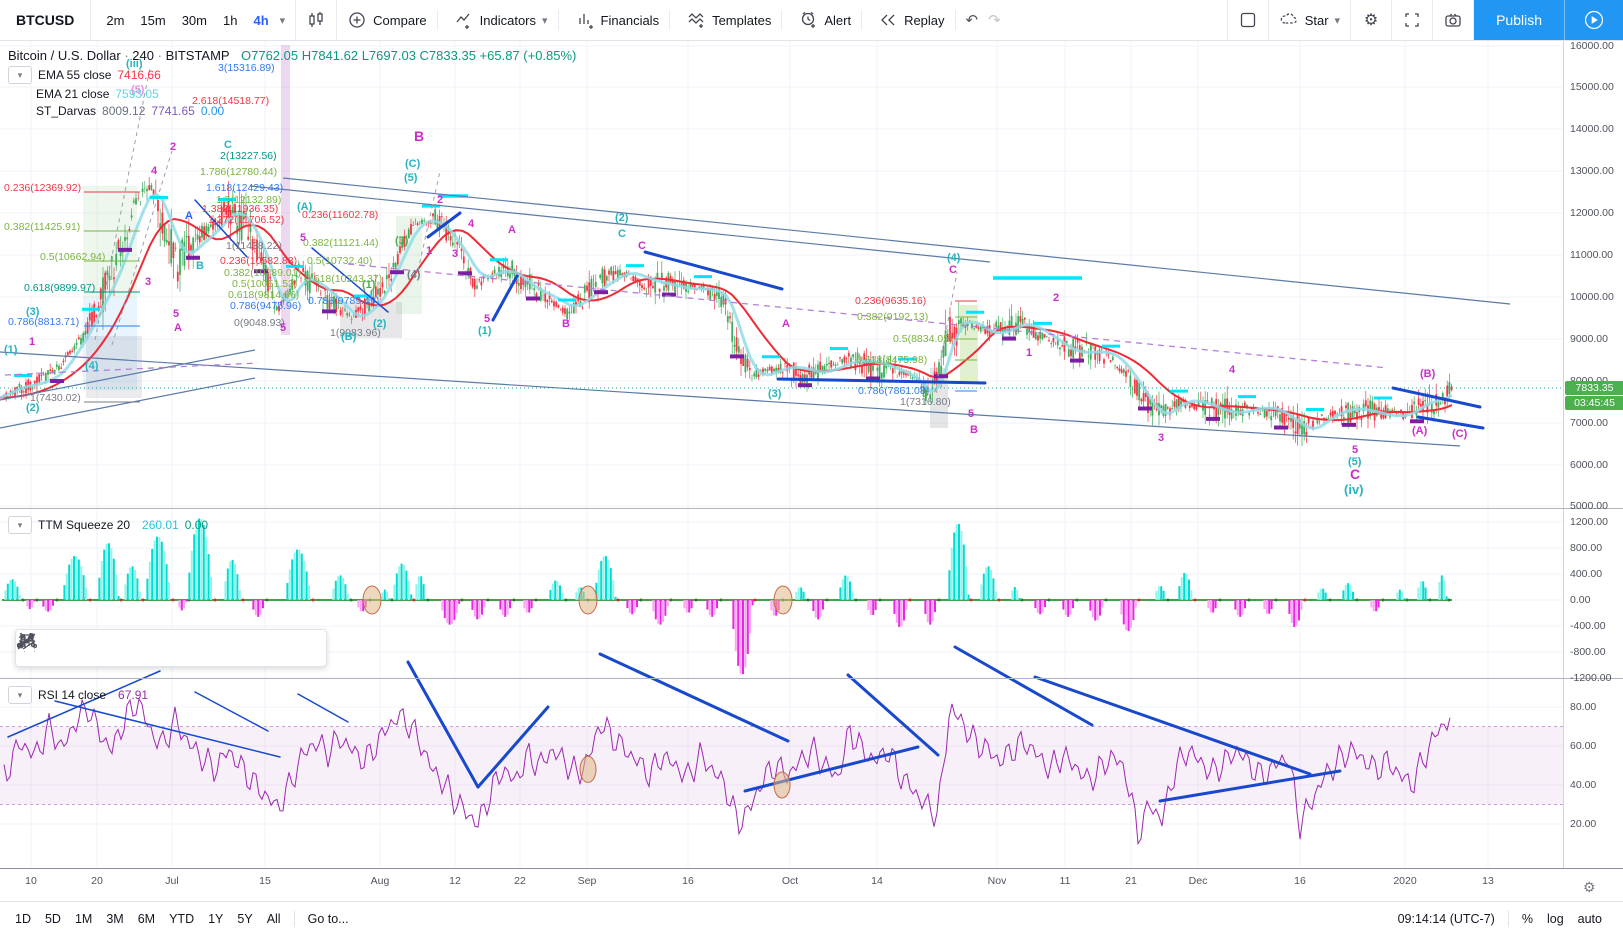 This screenshot has height=934, width=1623. What do you see at coordinates (1589, 522) in the screenshot?
I see `ttm-axis-tick: 1200.00` at bounding box center [1589, 522].